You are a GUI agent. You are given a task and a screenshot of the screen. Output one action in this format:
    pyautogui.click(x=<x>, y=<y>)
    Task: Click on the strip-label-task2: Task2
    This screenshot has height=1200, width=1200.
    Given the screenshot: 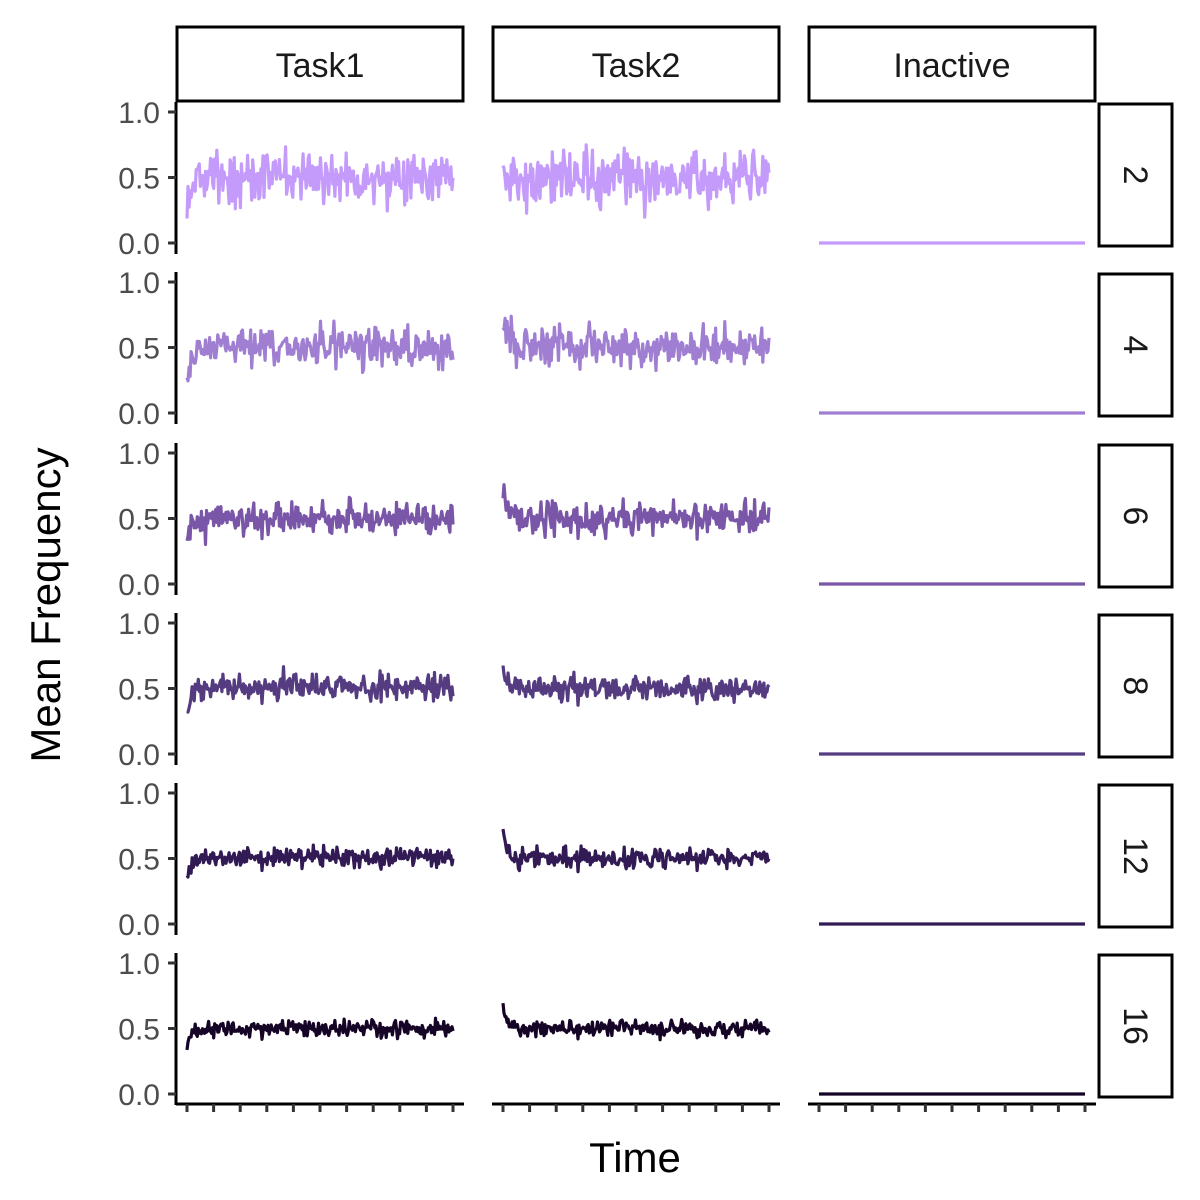 What is the action you would take?
    pyautogui.click(x=636, y=66)
    